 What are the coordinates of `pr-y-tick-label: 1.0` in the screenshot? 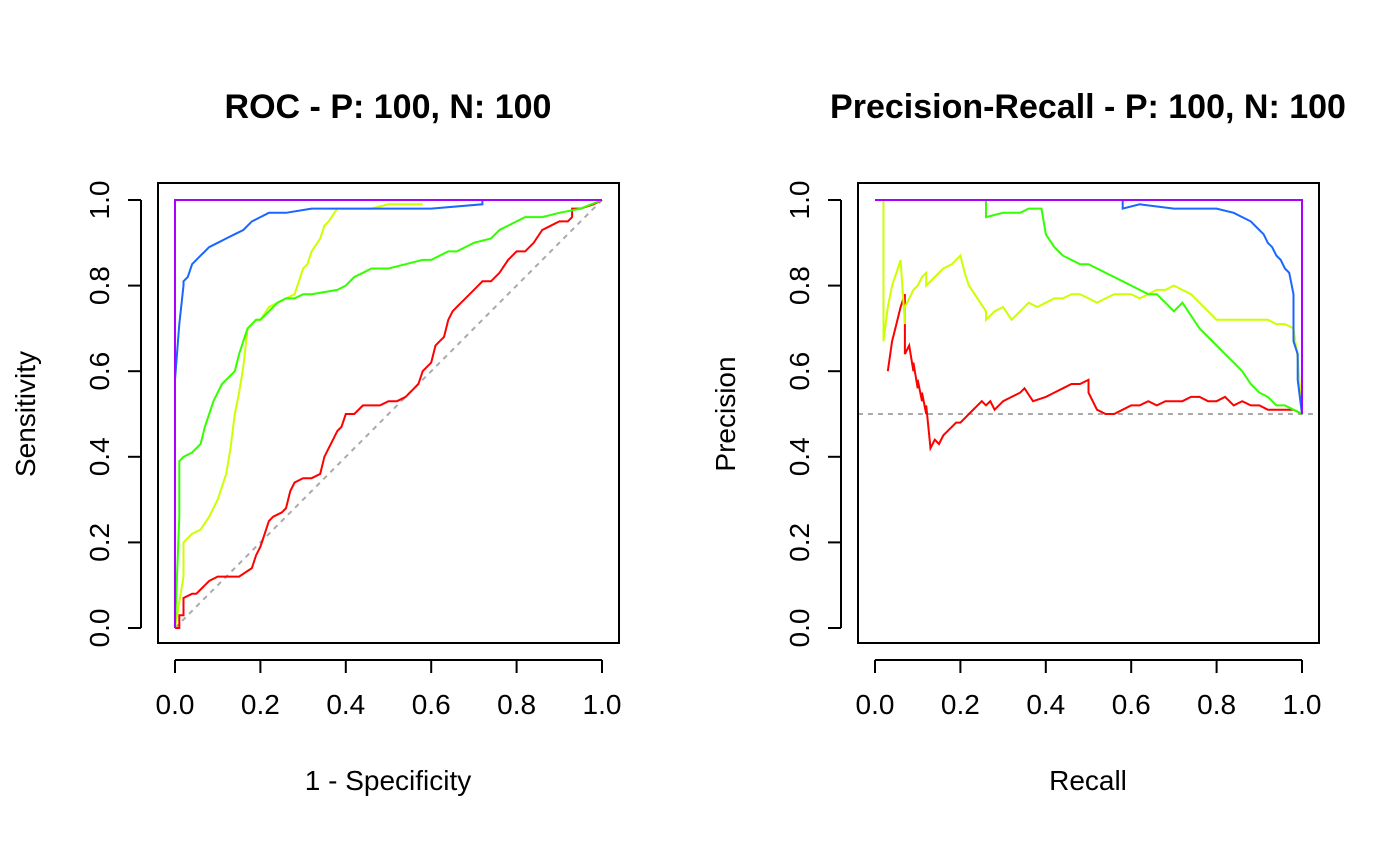 It's located at (799, 200).